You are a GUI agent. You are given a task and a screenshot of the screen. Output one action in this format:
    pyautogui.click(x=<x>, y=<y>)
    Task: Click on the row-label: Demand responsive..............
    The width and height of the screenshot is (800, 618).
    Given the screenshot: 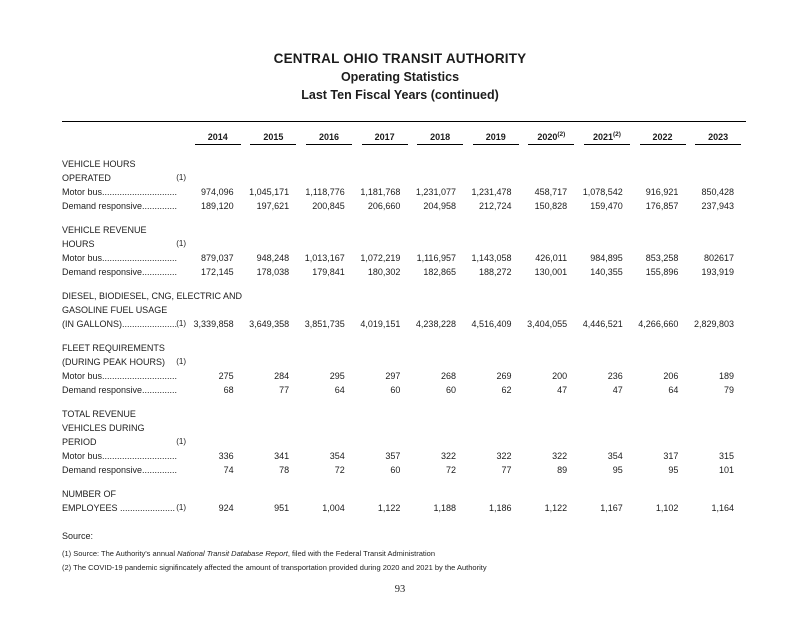 What is the action you would take?
    pyautogui.click(x=120, y=470)
    